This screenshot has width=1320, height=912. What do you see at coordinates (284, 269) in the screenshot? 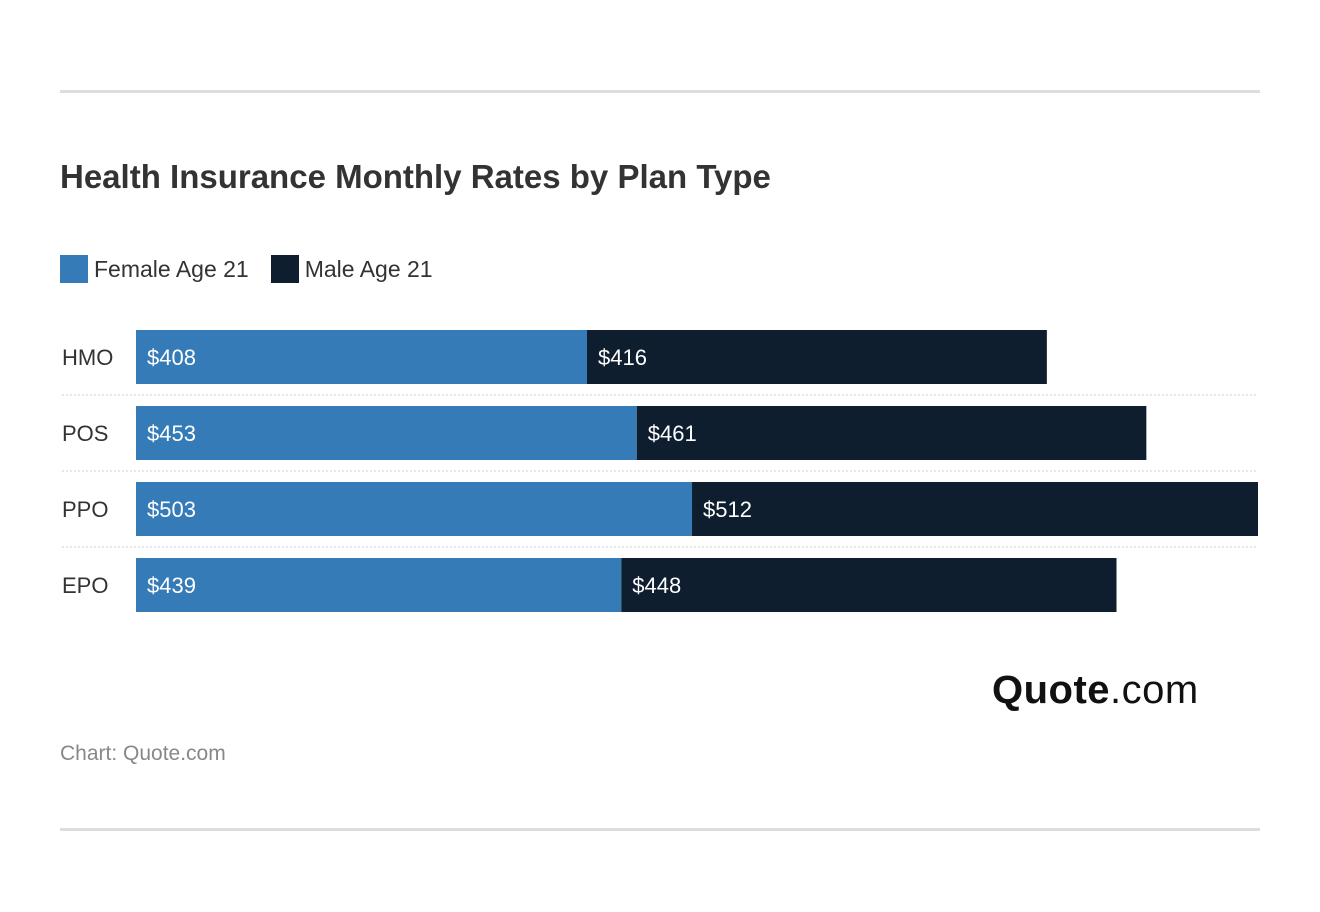
I see `legend-swatch-male` at bounding box center [284, 269].